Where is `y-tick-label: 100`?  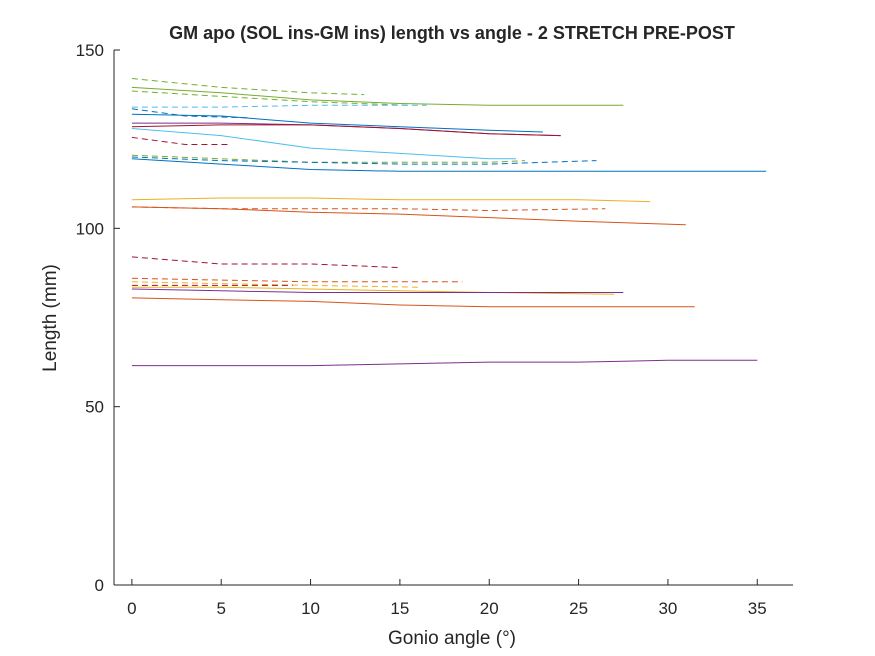 y-tick-label: 100 is located at coordinates (90, 228).